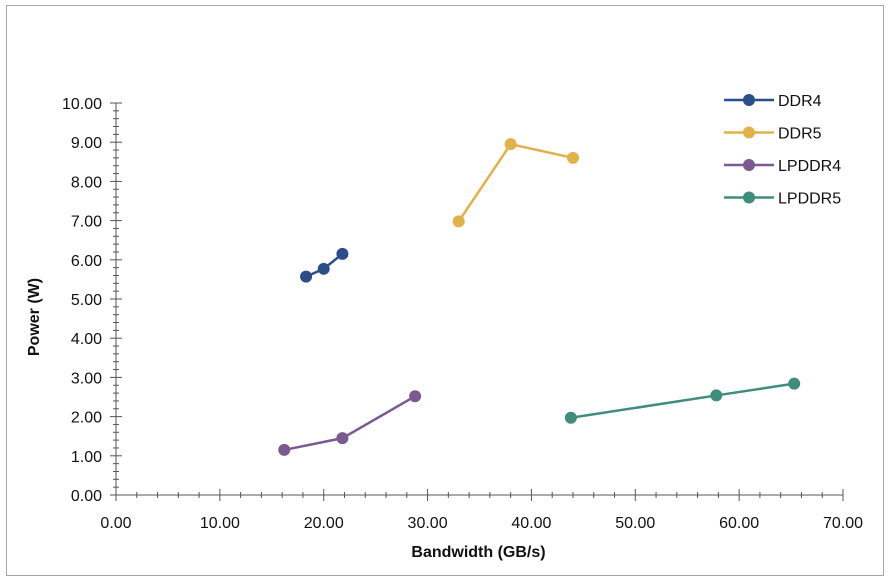 This screenshot has width=892, height=584. What do you see at coordinates (809, 199) in the screenshot?
I see `legend-label-lpddr5: LPDDR5` at bounding box center [809, 199].